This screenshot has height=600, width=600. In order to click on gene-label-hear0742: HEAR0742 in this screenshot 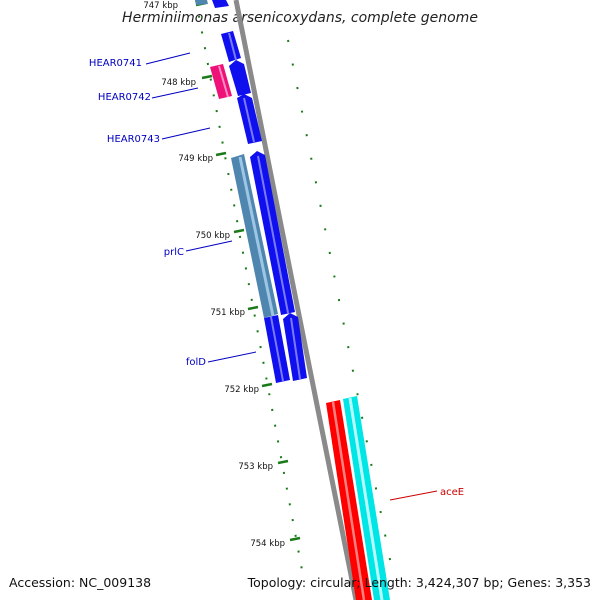, I will do `click(124, 97)`.